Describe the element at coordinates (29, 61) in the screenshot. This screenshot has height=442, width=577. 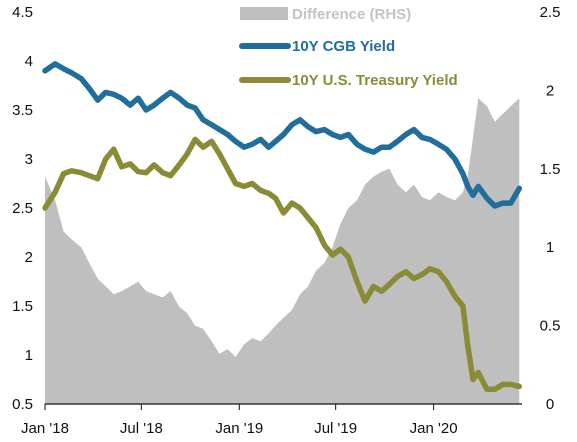
I see `y-left-tick-label: 4` at that location.